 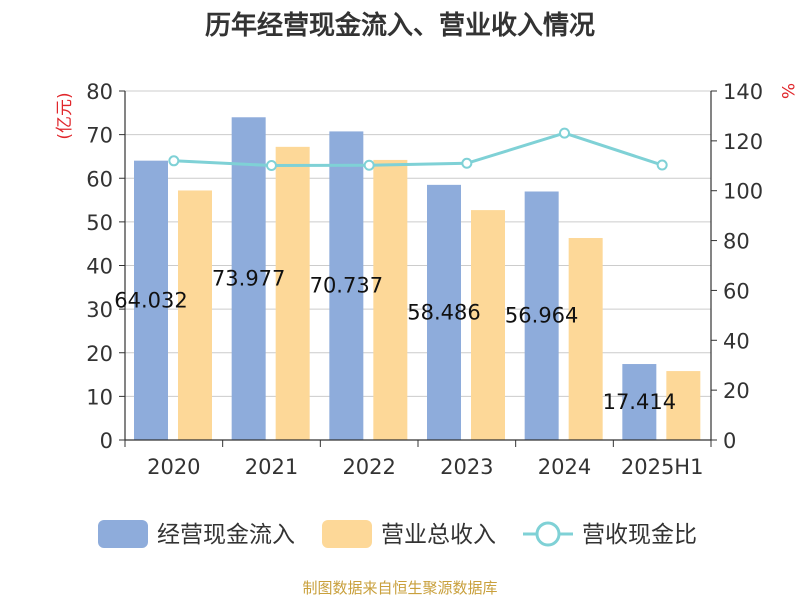 What do you see at coordinates (99, 223) in the screenshot?
I see `left-axis-tick-label: 50` at bounding box center [99, 223].